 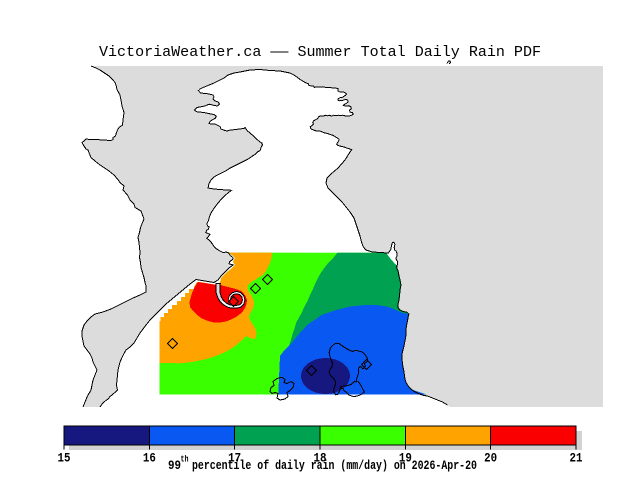 I want to click on svg-text: 19, so click(x=405, y=459).